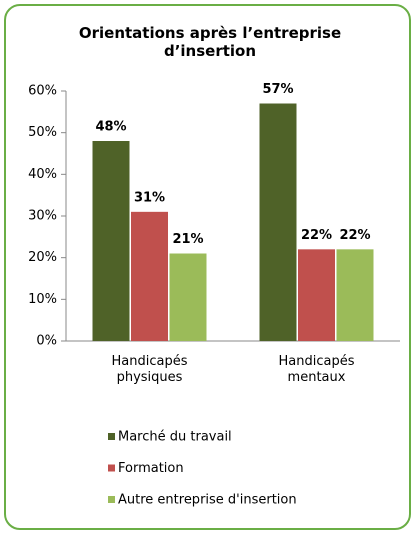 The image size is (419, 537). I want to click on y-tick-label: 10%, so click(42, 299).